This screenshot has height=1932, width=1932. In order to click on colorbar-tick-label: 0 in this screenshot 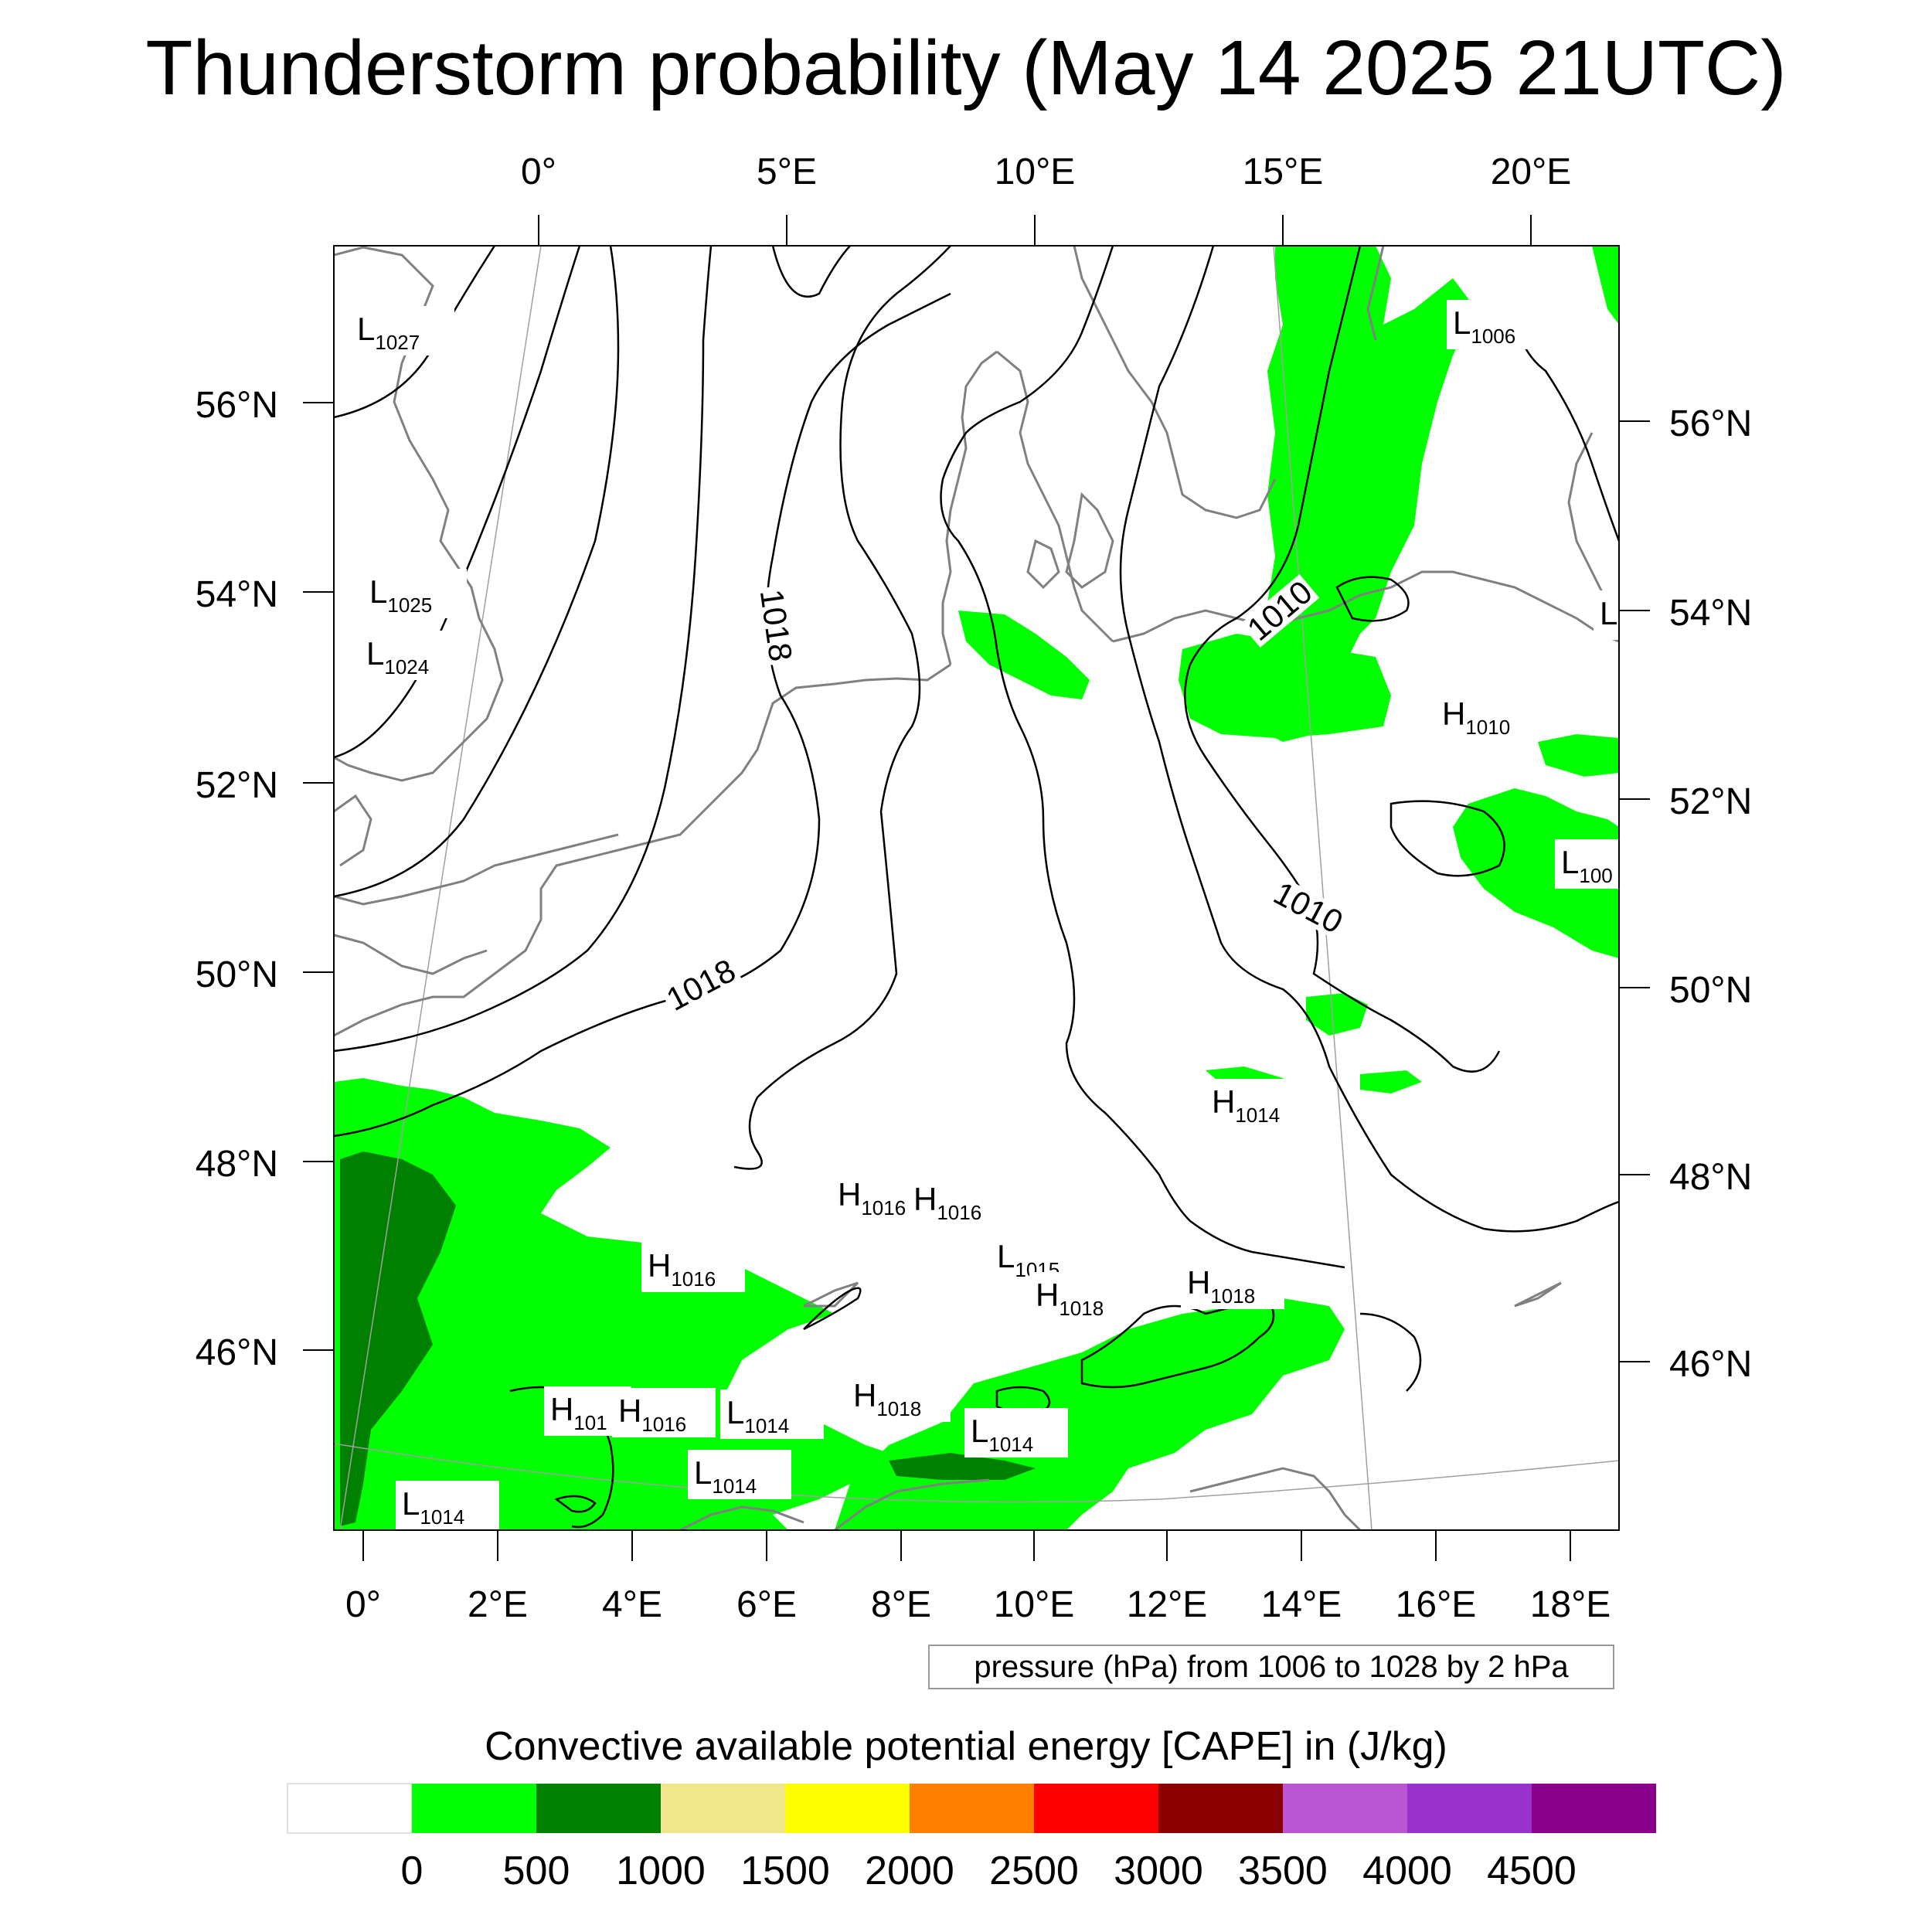, I will do `click(412, 1871)`.